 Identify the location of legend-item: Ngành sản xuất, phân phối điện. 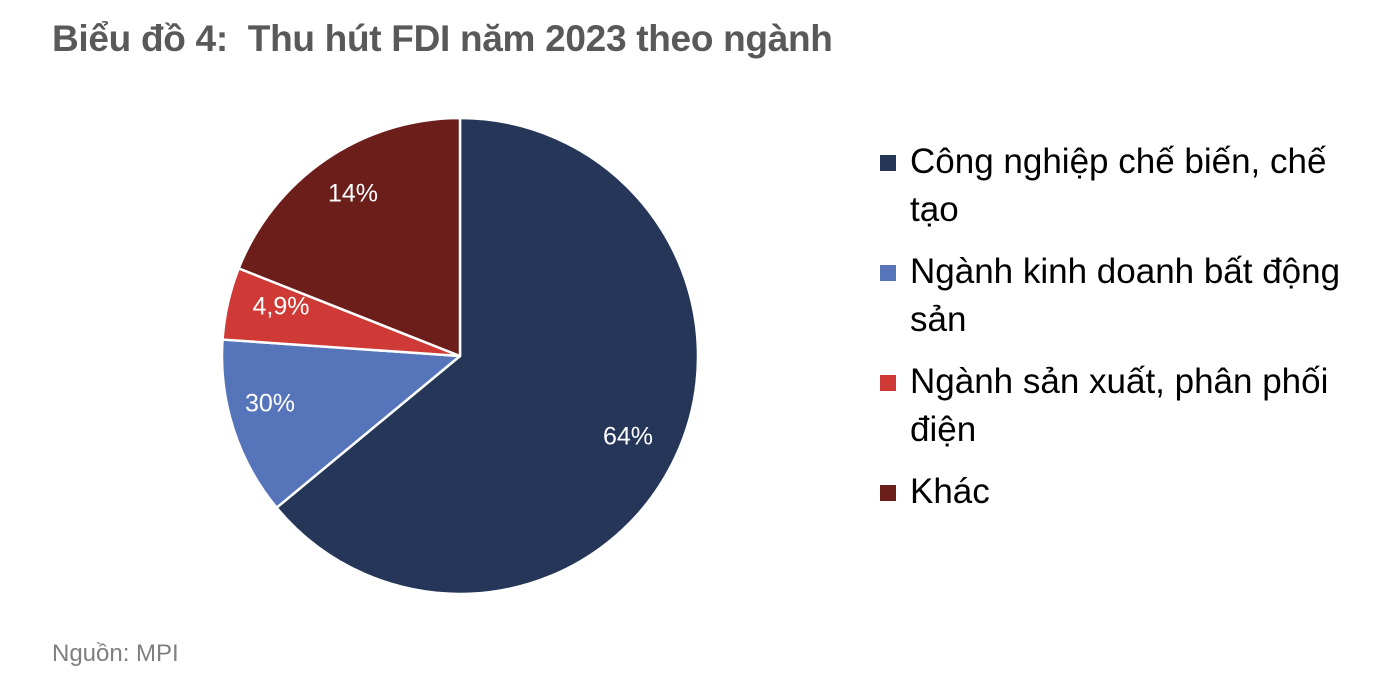
(1130, 406).